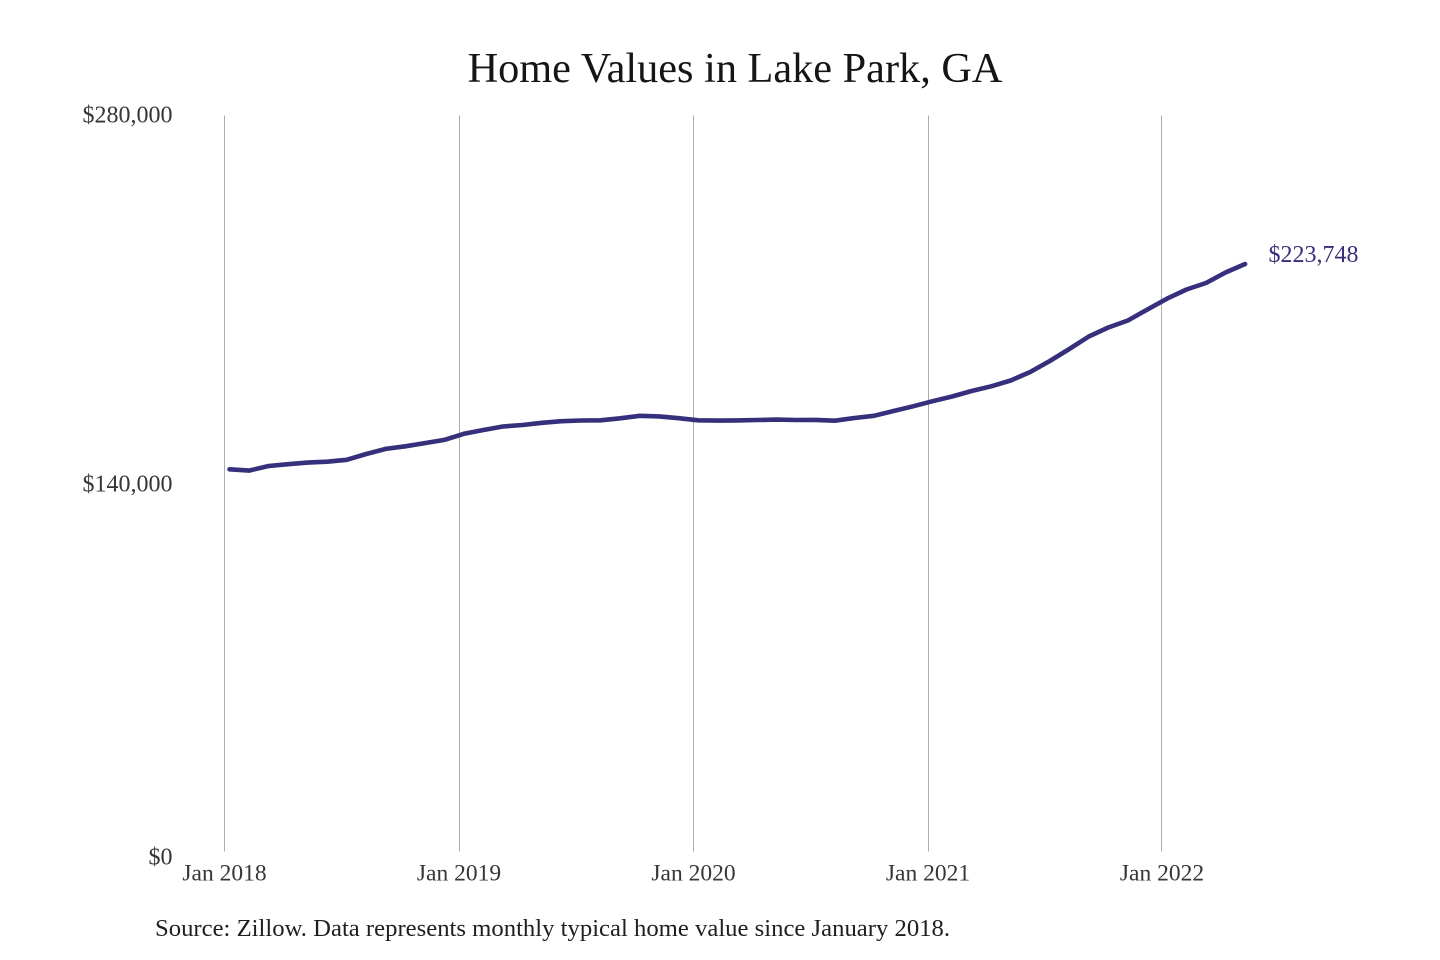  What do you see at coordinates (1314, 255) in the screenshot?
I see `svg-text: $223,748` at bounding box center [1314, 255].